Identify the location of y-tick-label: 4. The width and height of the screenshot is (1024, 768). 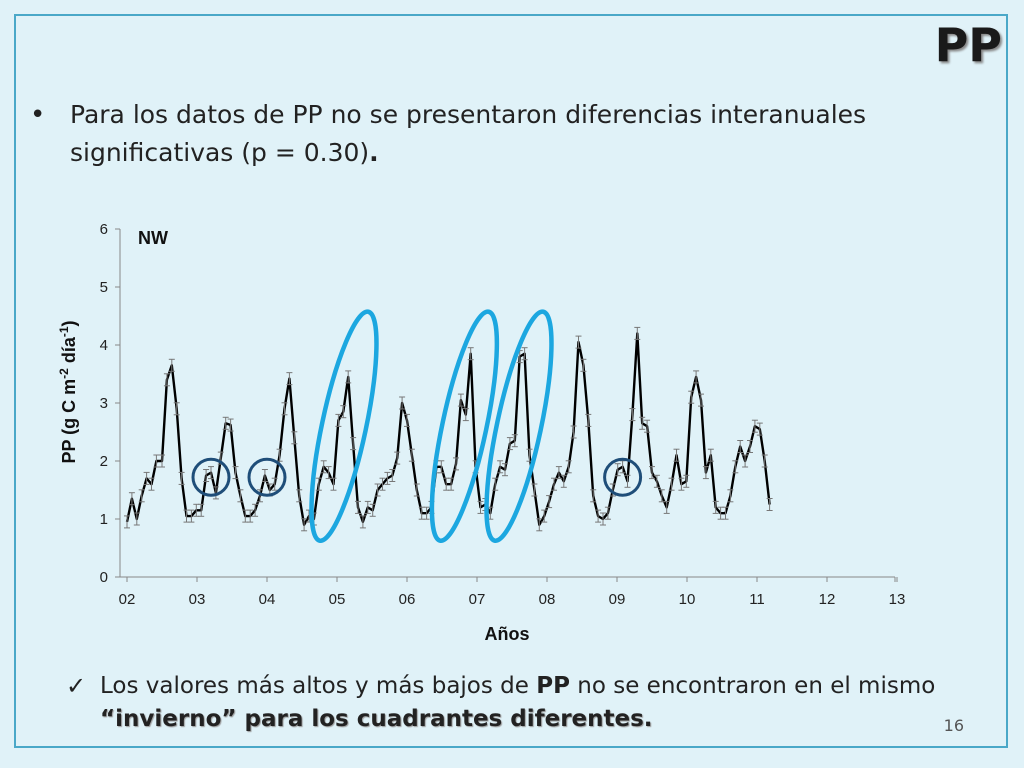
(104, 345).